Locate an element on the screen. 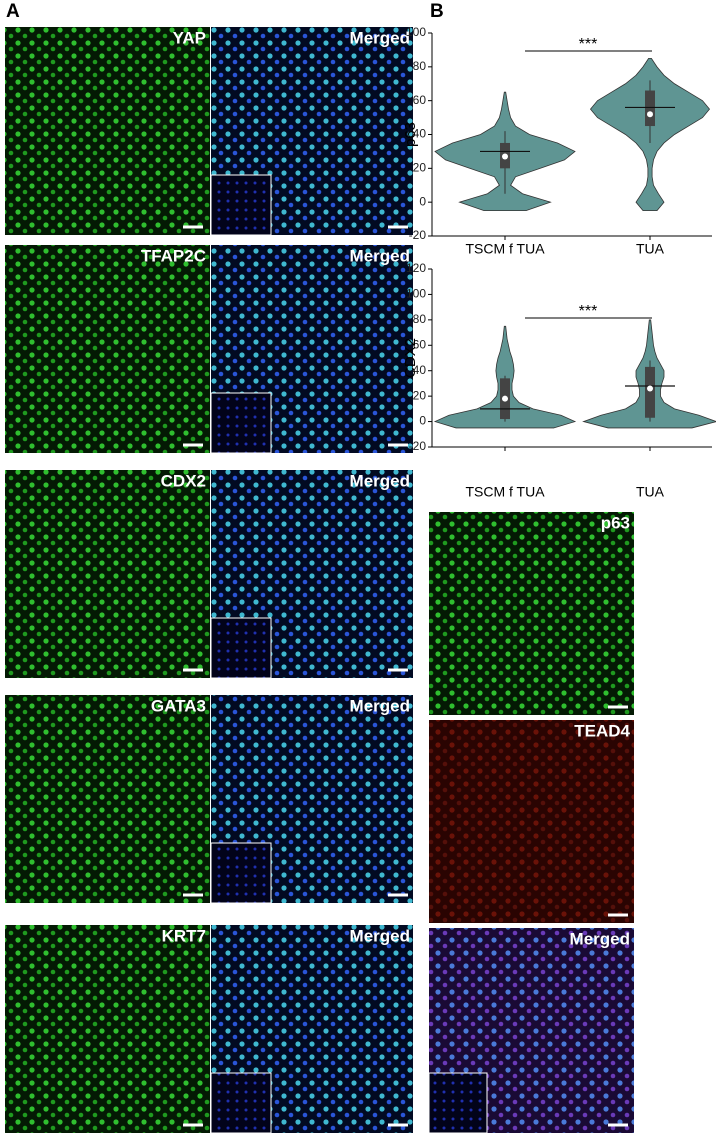  y-axis-label: p63 is located at coordinates (410, 134).